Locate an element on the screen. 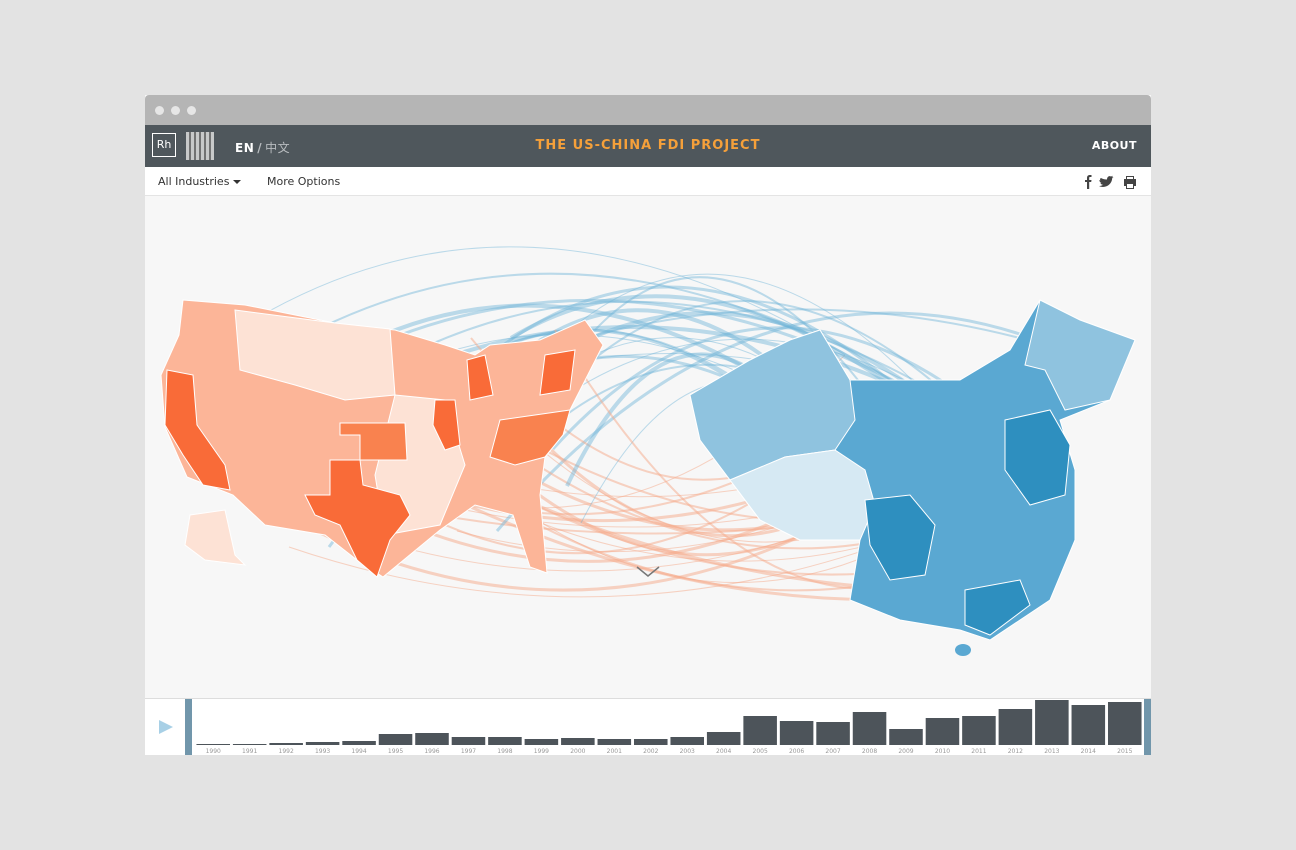  year-label: 2003 is located at coordinates (687, 751).